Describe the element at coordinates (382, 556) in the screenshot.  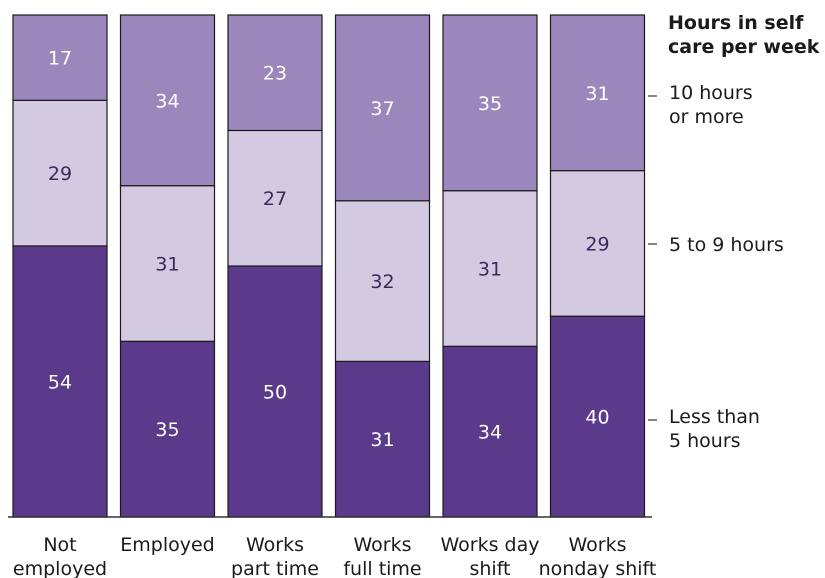
I see `category-label-4: Works full time` at that location.